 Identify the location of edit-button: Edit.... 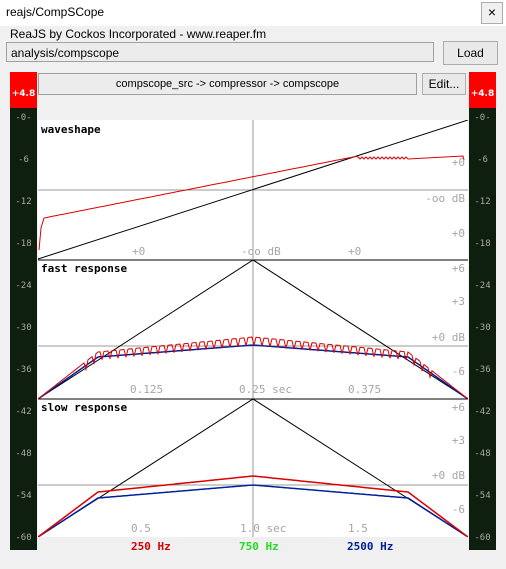
(444, 84).